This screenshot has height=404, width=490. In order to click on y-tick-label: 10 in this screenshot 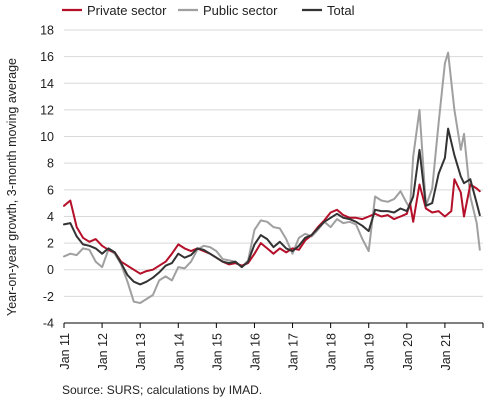, I will do `click(47, 137)`.